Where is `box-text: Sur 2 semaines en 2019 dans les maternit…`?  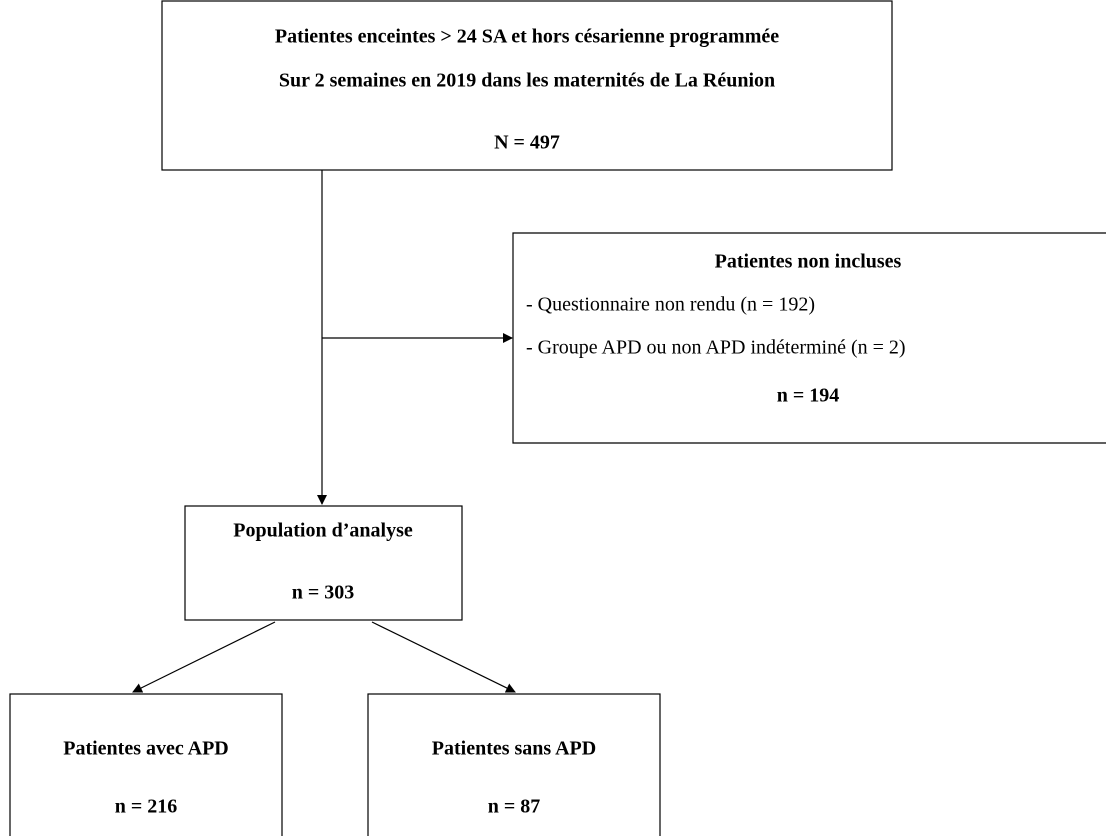 box-text: Sur 2 semaines en 2019 dans les maternit… is located at coordinates (527, 81).